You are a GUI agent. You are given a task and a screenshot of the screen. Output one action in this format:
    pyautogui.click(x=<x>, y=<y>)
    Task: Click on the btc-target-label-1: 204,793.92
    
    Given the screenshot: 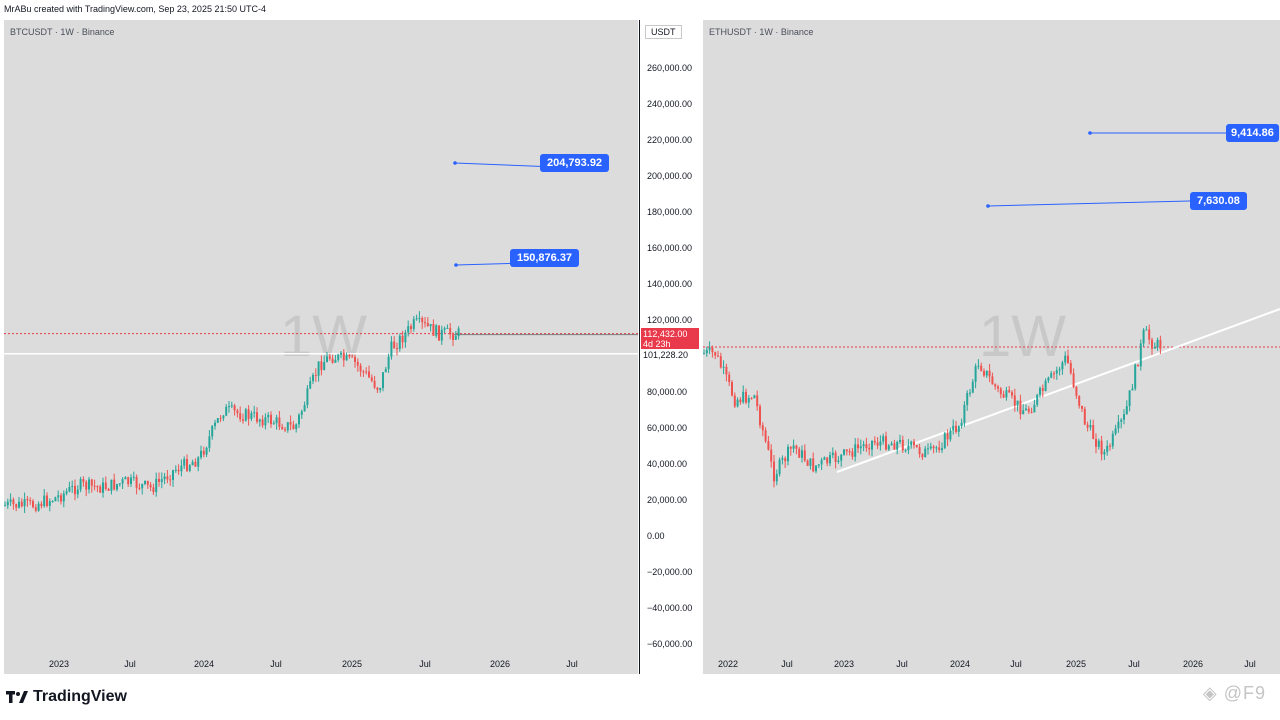 What is the action you would take?
    pyautogui.click(x=575, y=163)
    